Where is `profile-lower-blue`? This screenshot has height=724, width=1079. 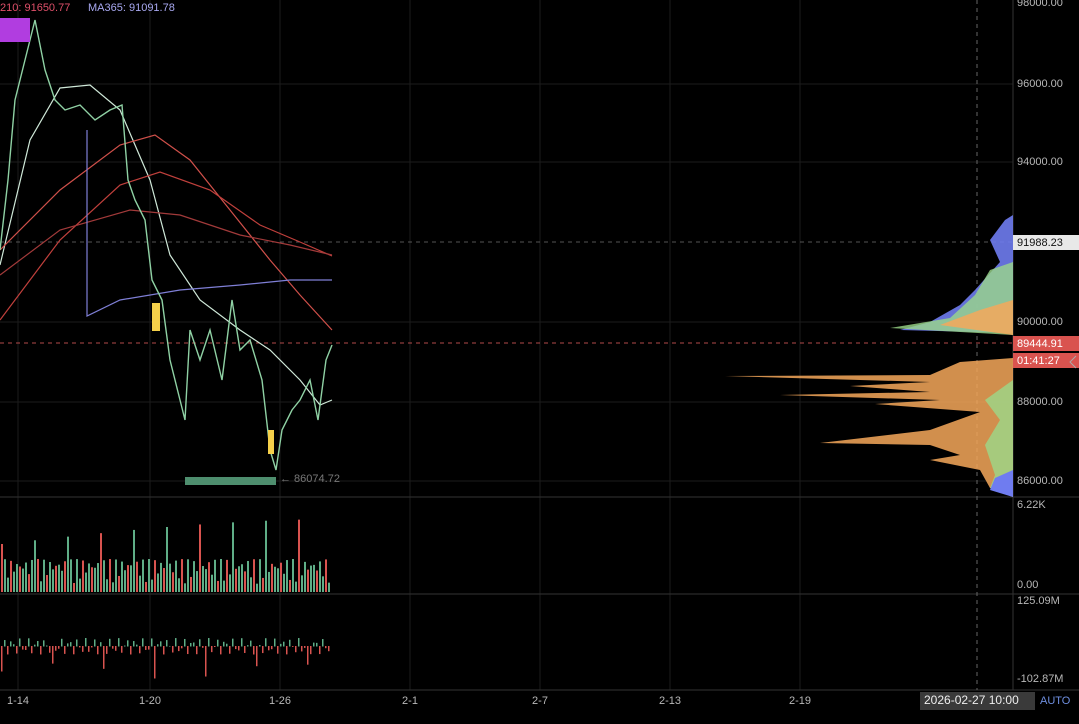 profile-lower-blue is located at coordinates (1001, 483).